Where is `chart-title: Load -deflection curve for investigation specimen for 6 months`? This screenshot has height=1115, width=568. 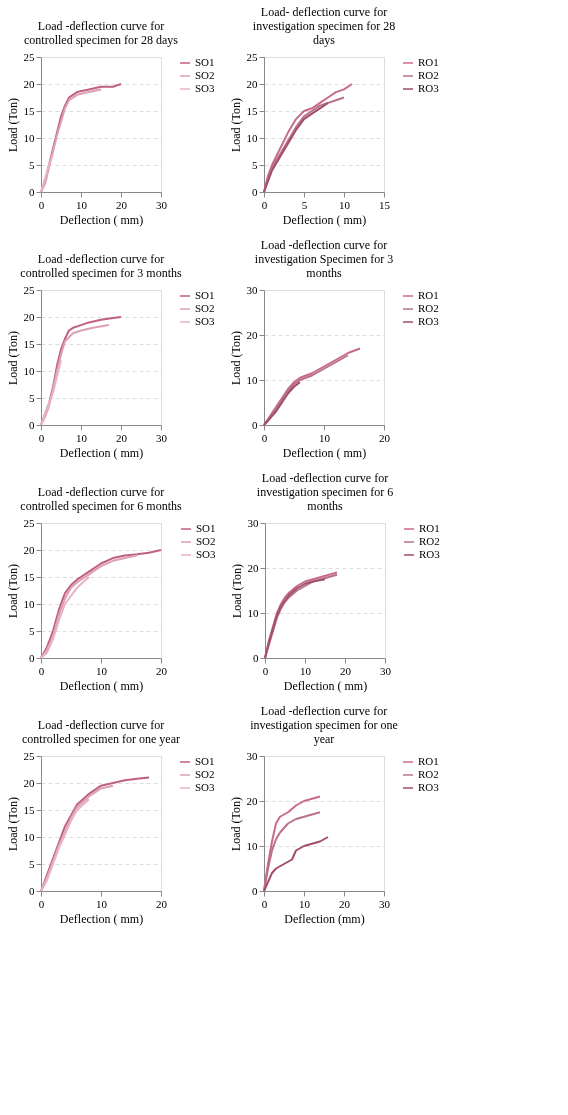 chart-title: Load -deflection curve for investigation specimen for 6 months is located at coordinates (325, 492).